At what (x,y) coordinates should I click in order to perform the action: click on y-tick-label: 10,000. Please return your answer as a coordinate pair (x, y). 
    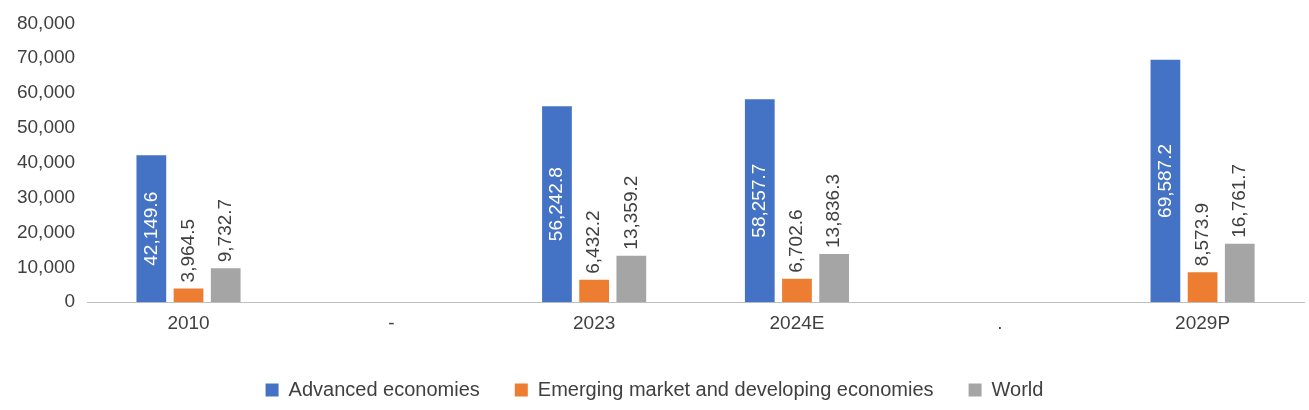
    Looking at the image, I should click on (46, 266).